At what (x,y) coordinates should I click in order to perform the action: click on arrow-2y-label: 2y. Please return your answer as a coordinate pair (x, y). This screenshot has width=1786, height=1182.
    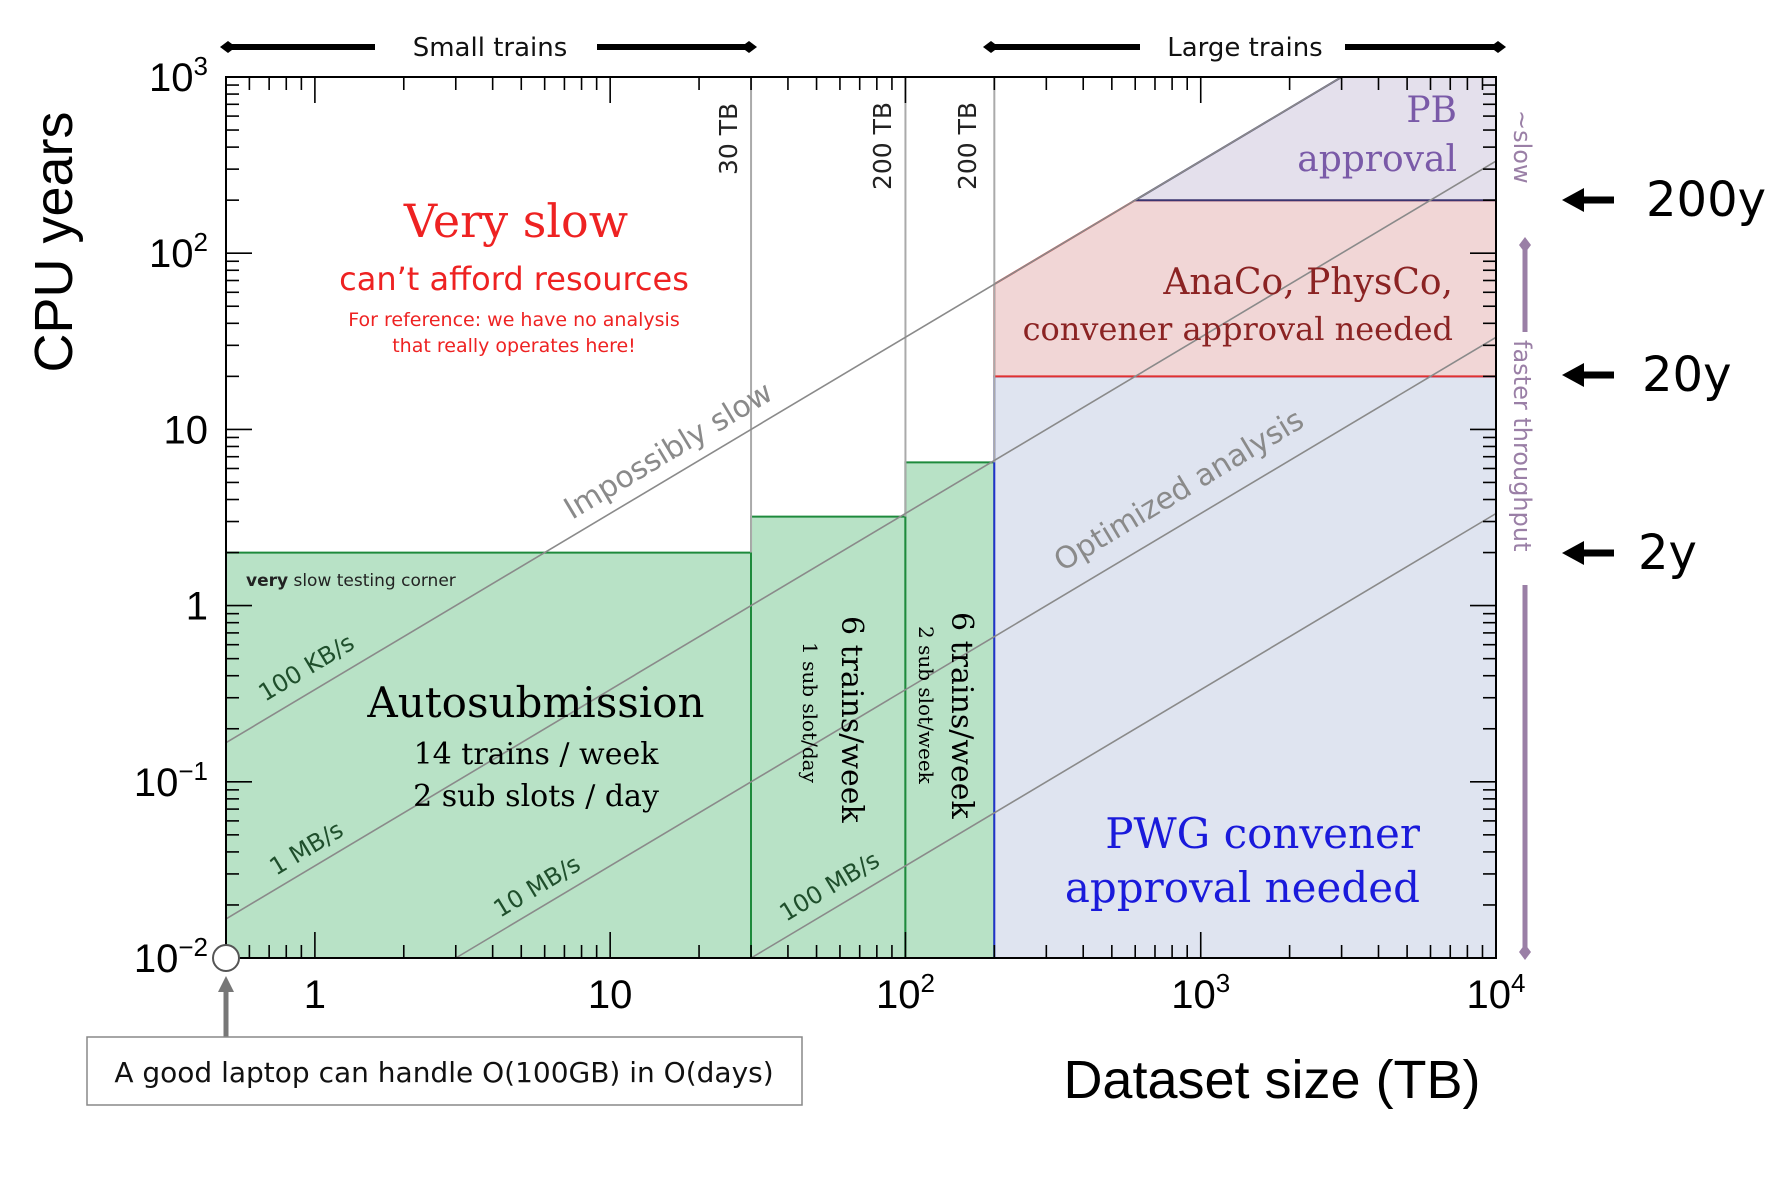
    Looking at the image, I should click on (1667, 553).